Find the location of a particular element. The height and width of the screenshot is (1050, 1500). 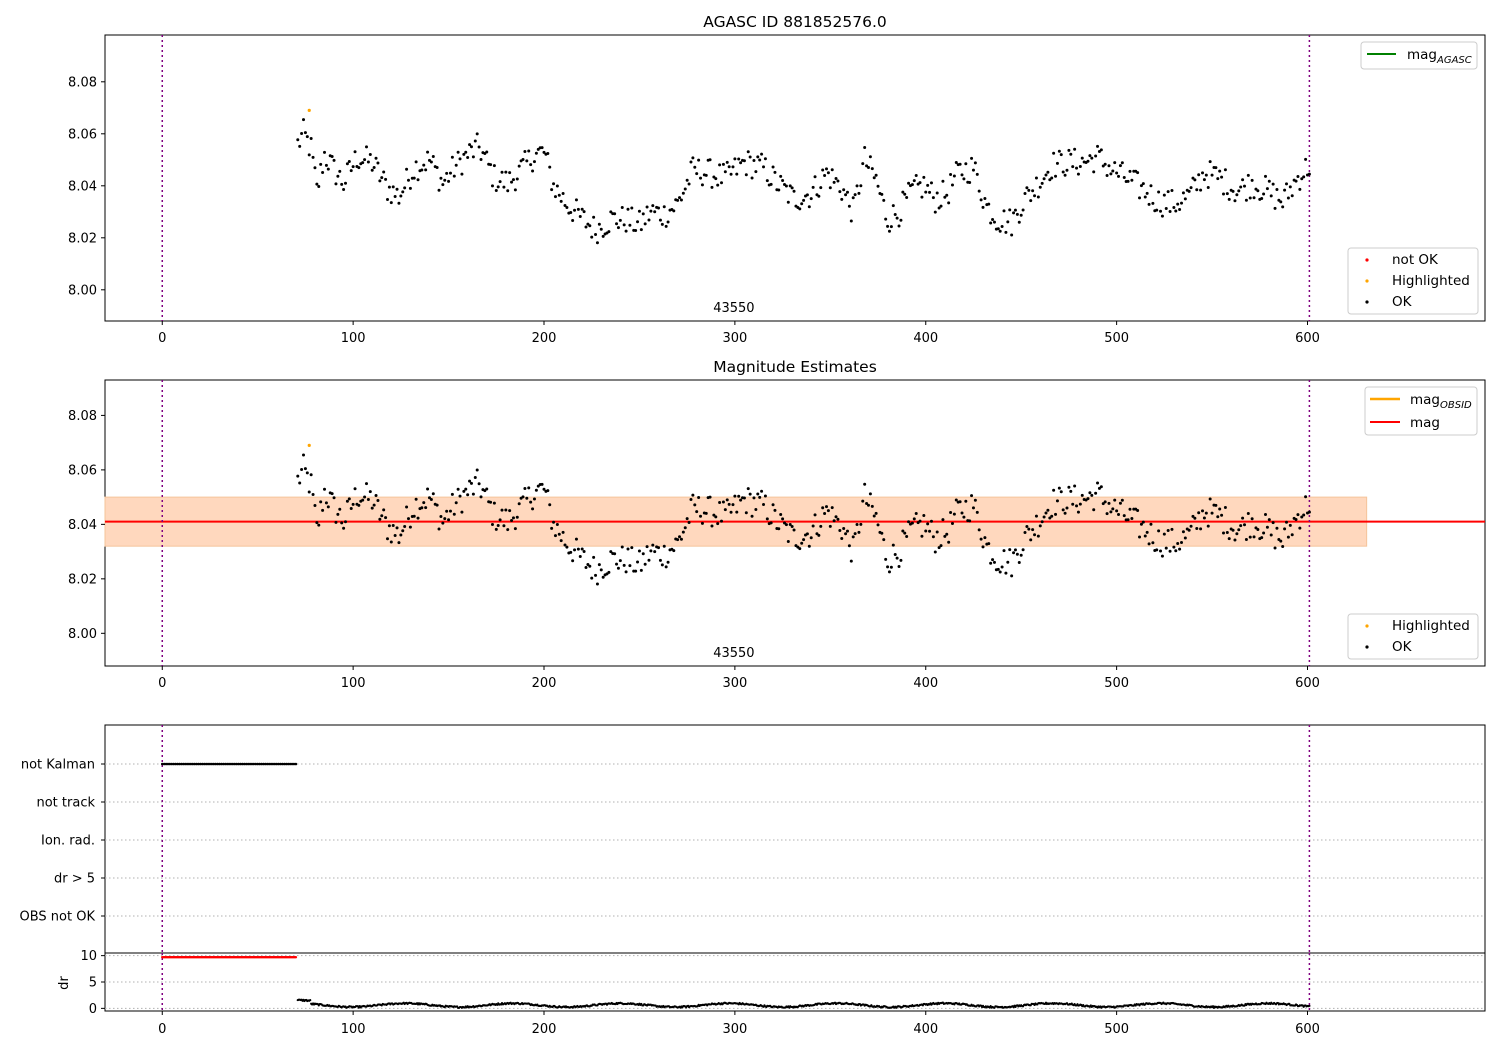

x-tick-label: 500 is located at coordinates (1116, 338).